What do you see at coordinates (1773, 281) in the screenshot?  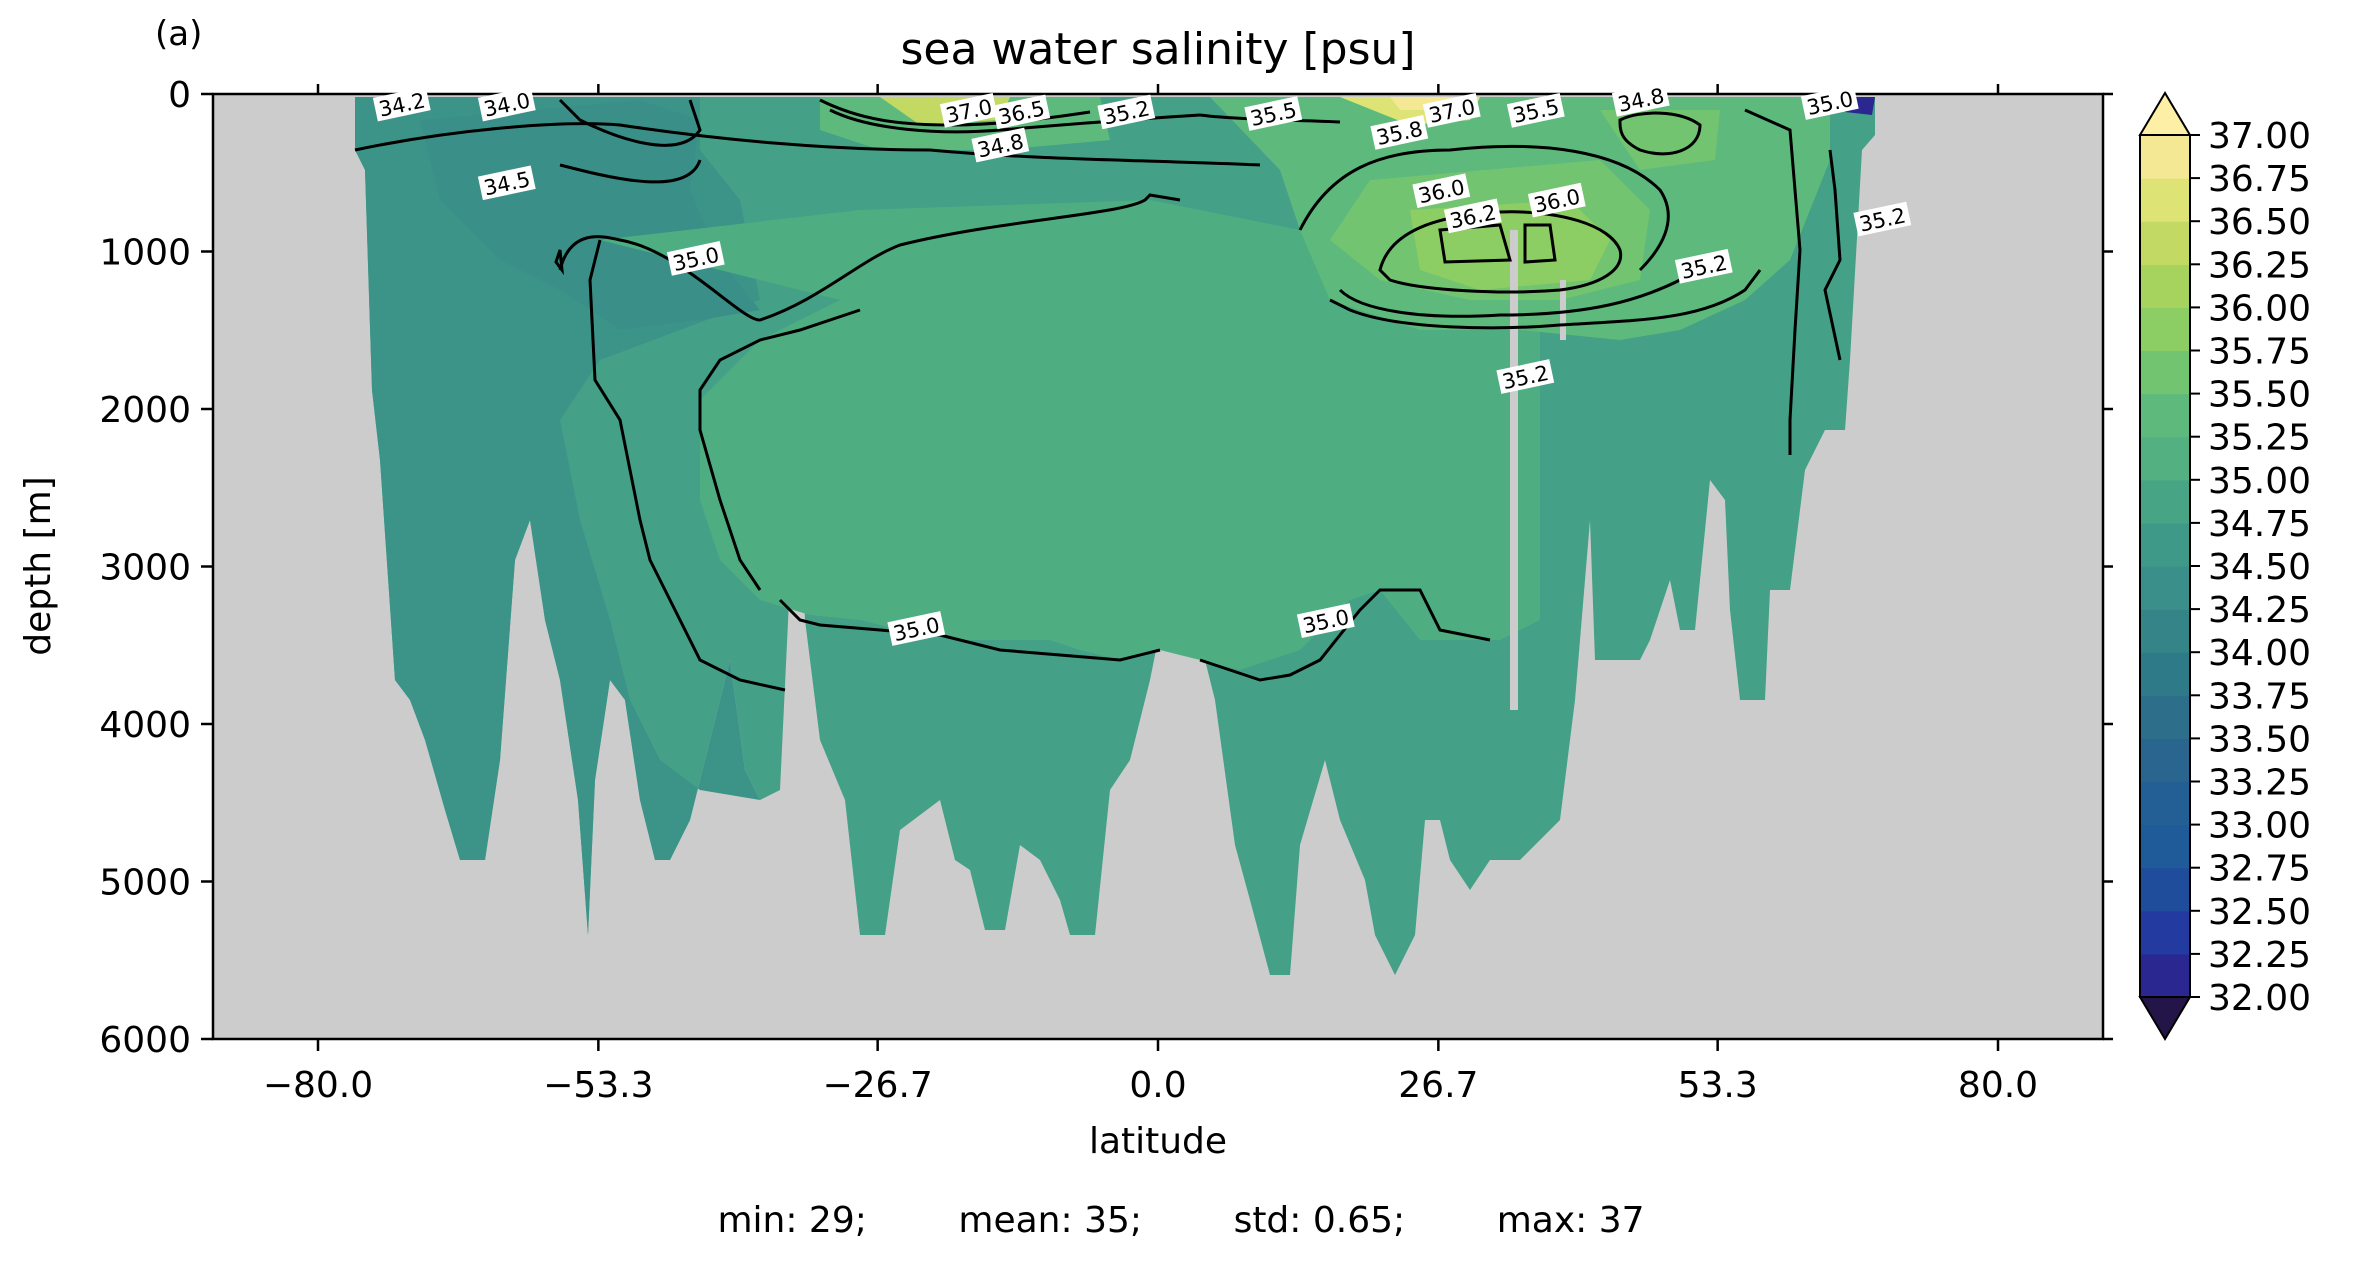 I see `contour-35-2-east` at bounding box center [1773, 281].